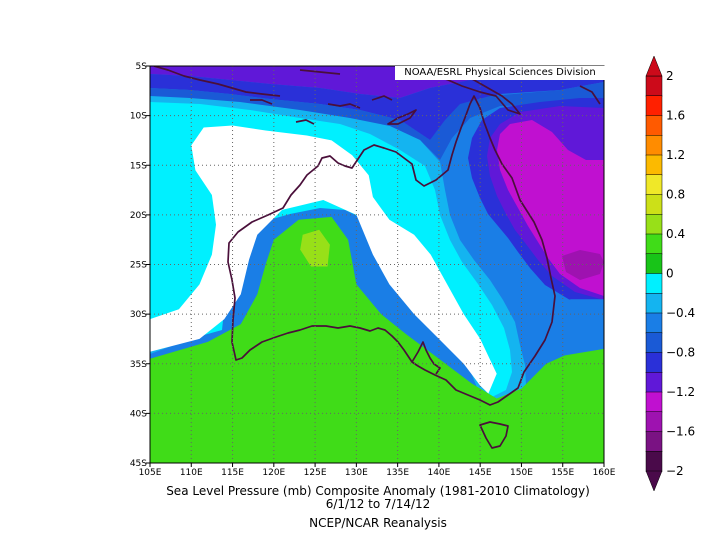  I want to click on colorbar-tick-label: −1.2, so click(680, 392).